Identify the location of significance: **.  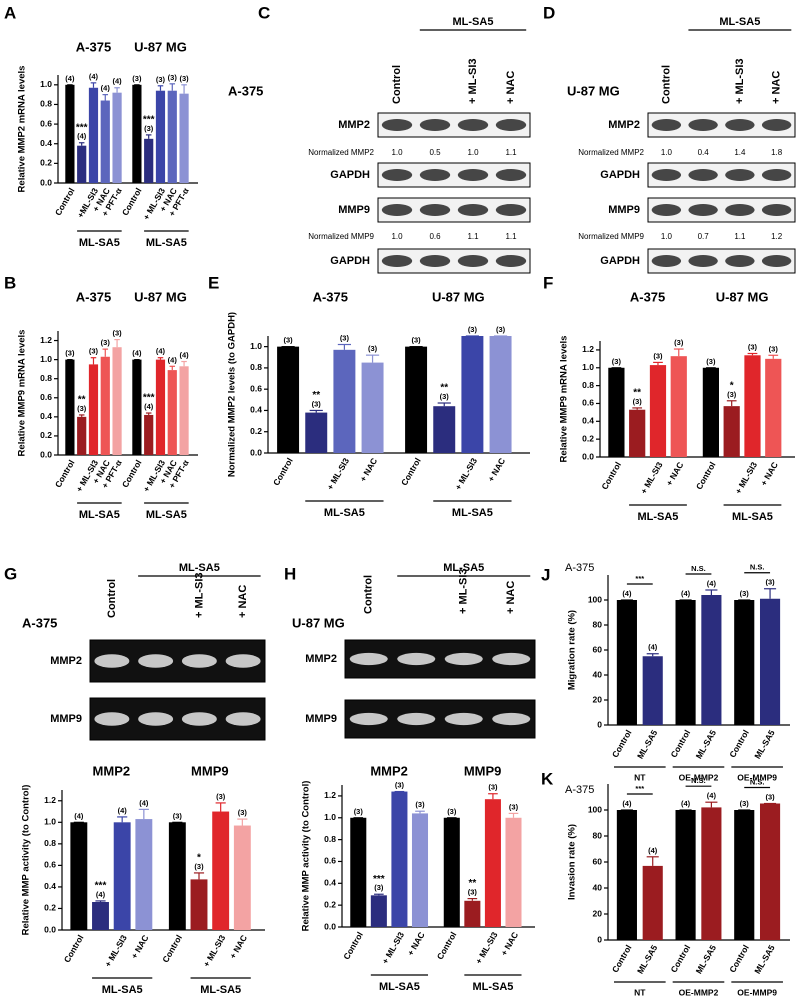
(444, 388).